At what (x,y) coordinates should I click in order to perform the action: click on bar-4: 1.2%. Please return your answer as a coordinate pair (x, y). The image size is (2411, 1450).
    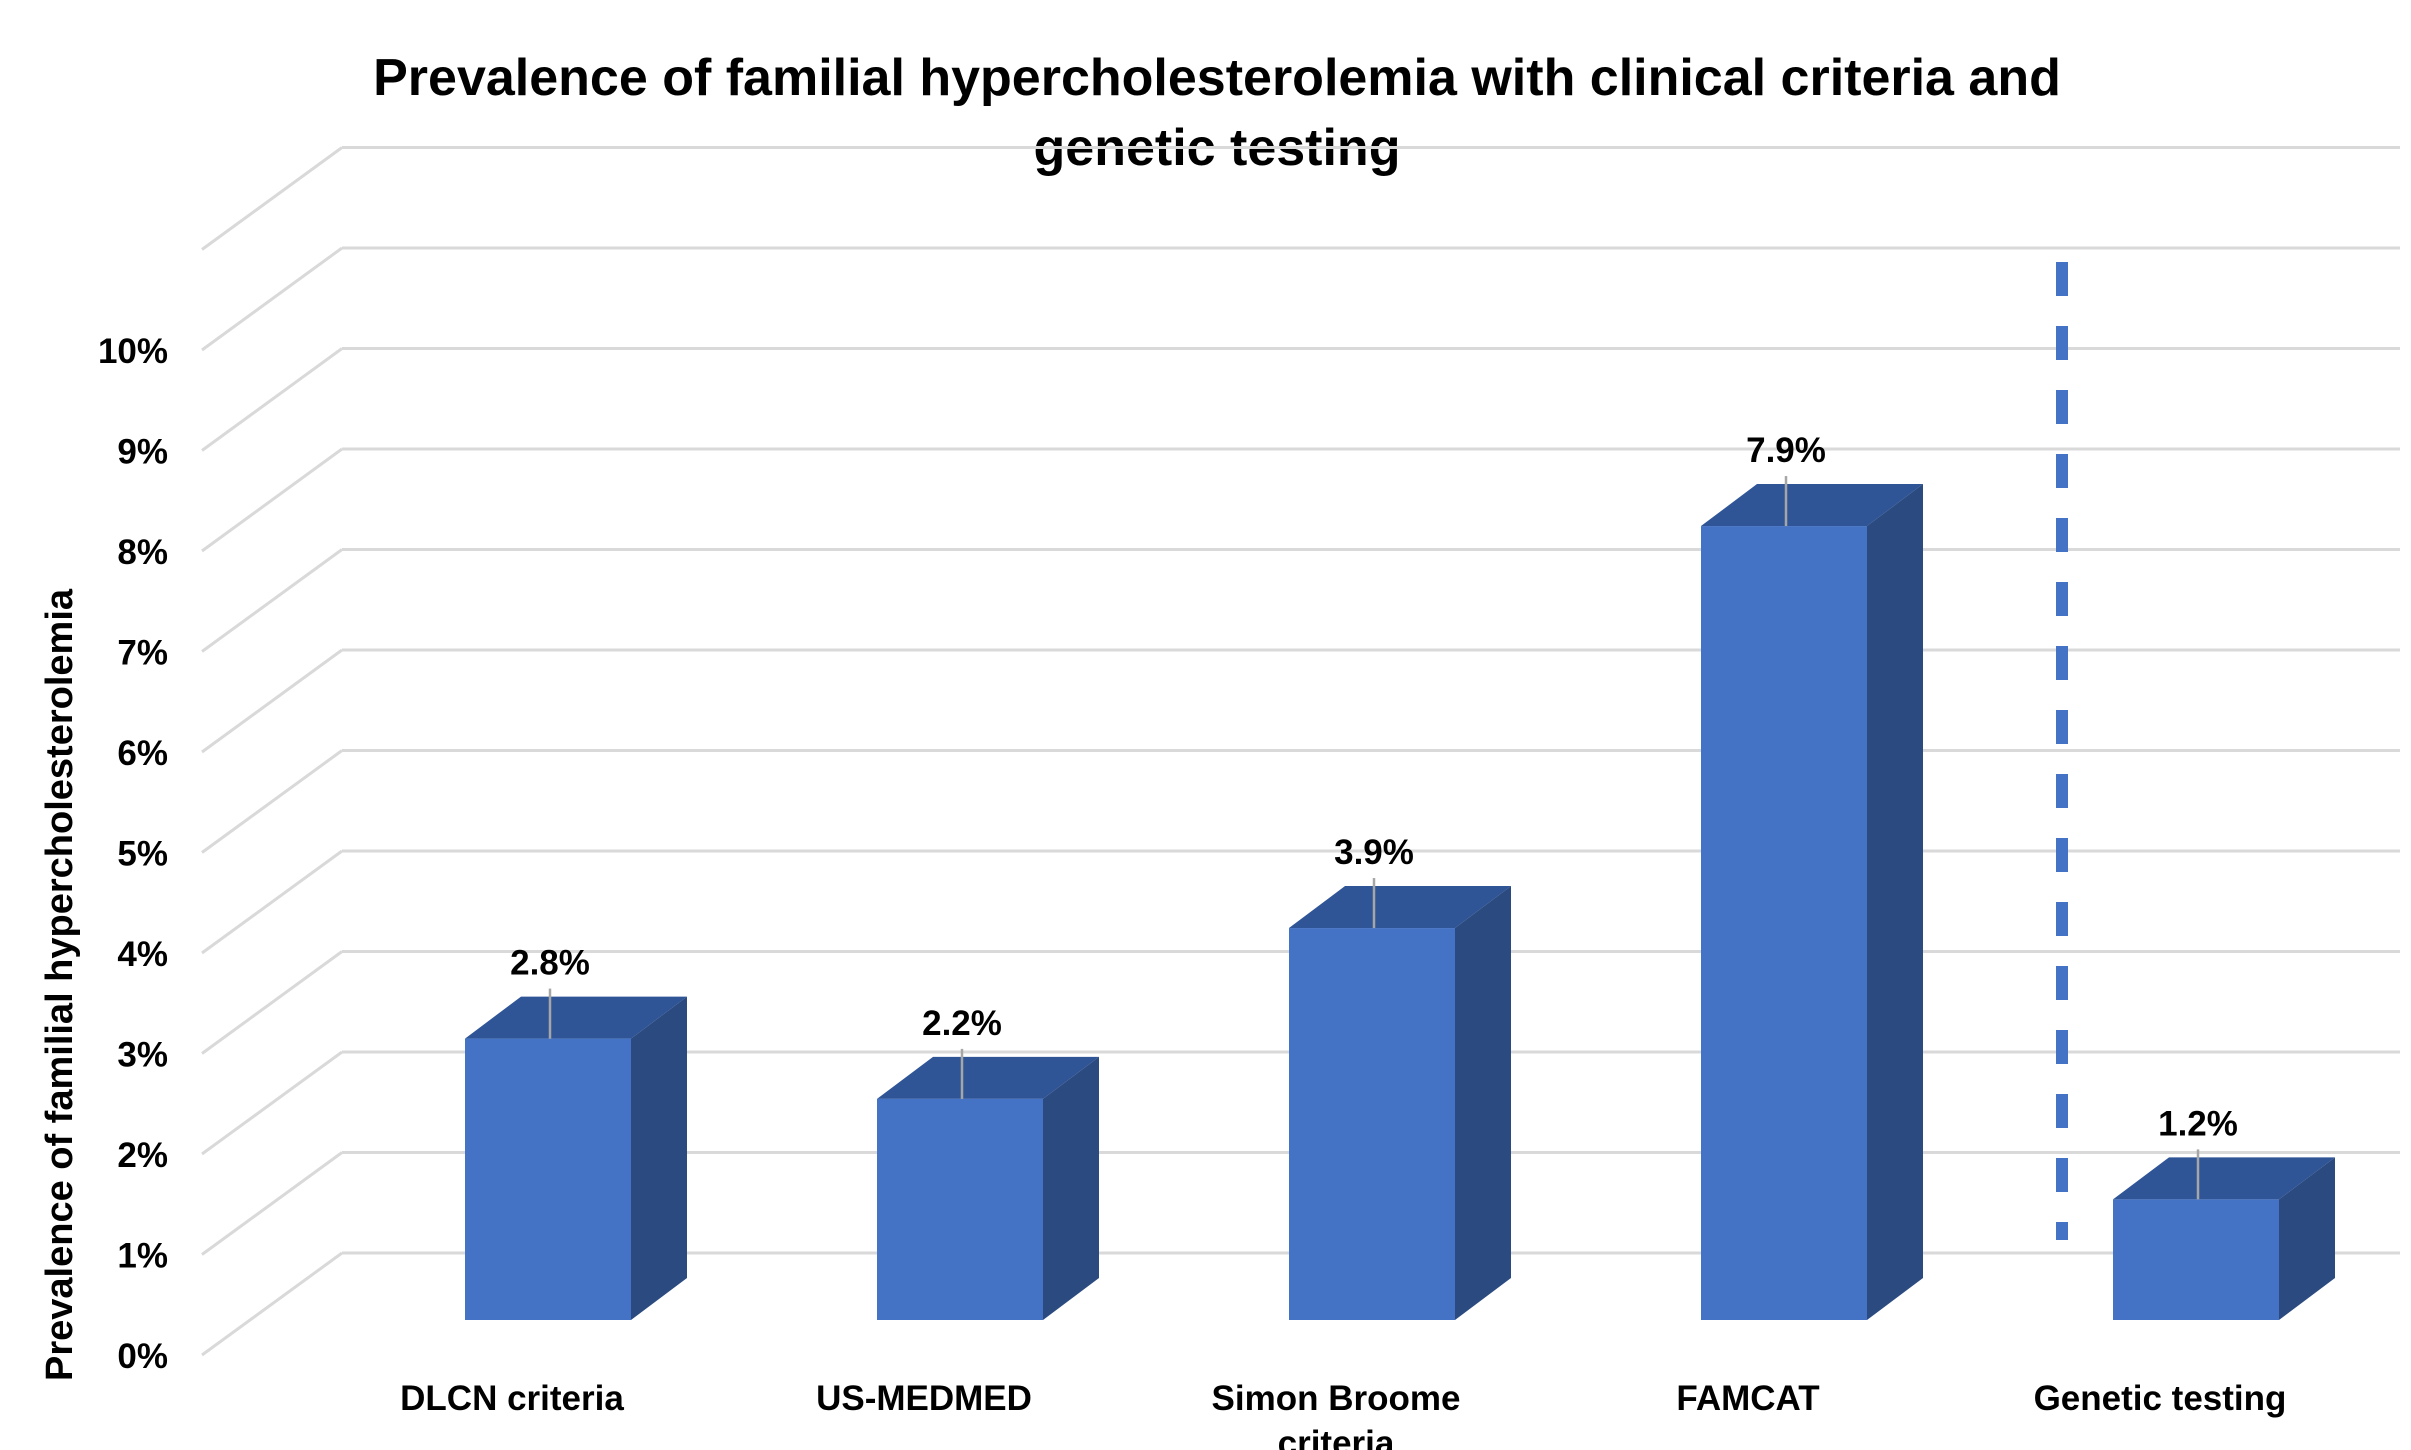
    Looking at the image, I should click on (2224, 1212).